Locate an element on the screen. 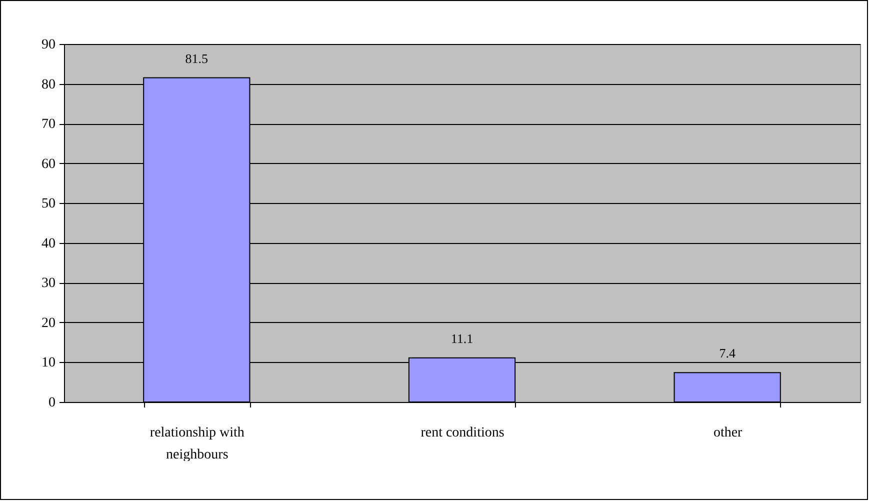  y-tick-label: 80 is located at coordinates (49, 84).